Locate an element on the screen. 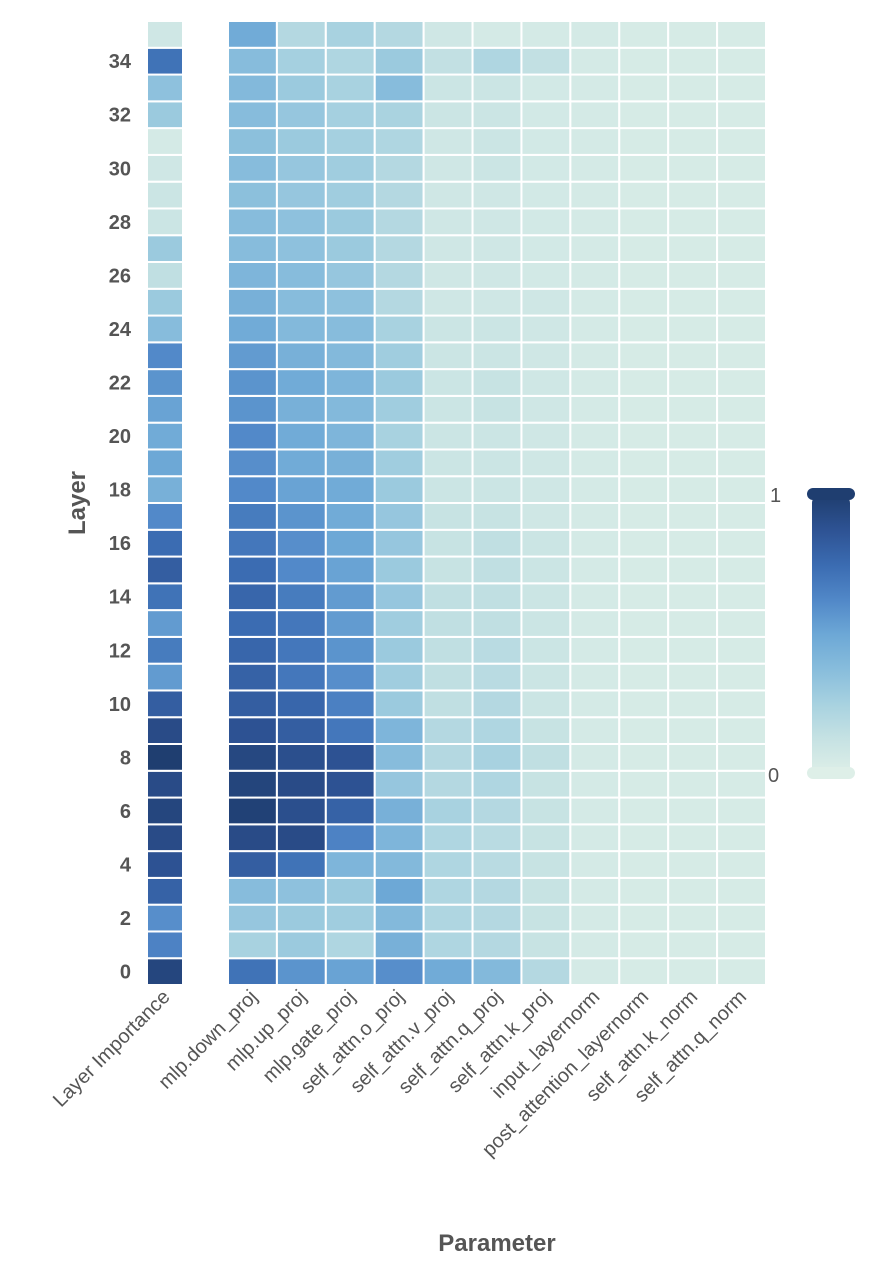  y-tick-label: 8 is located at coordinates (125, 758).